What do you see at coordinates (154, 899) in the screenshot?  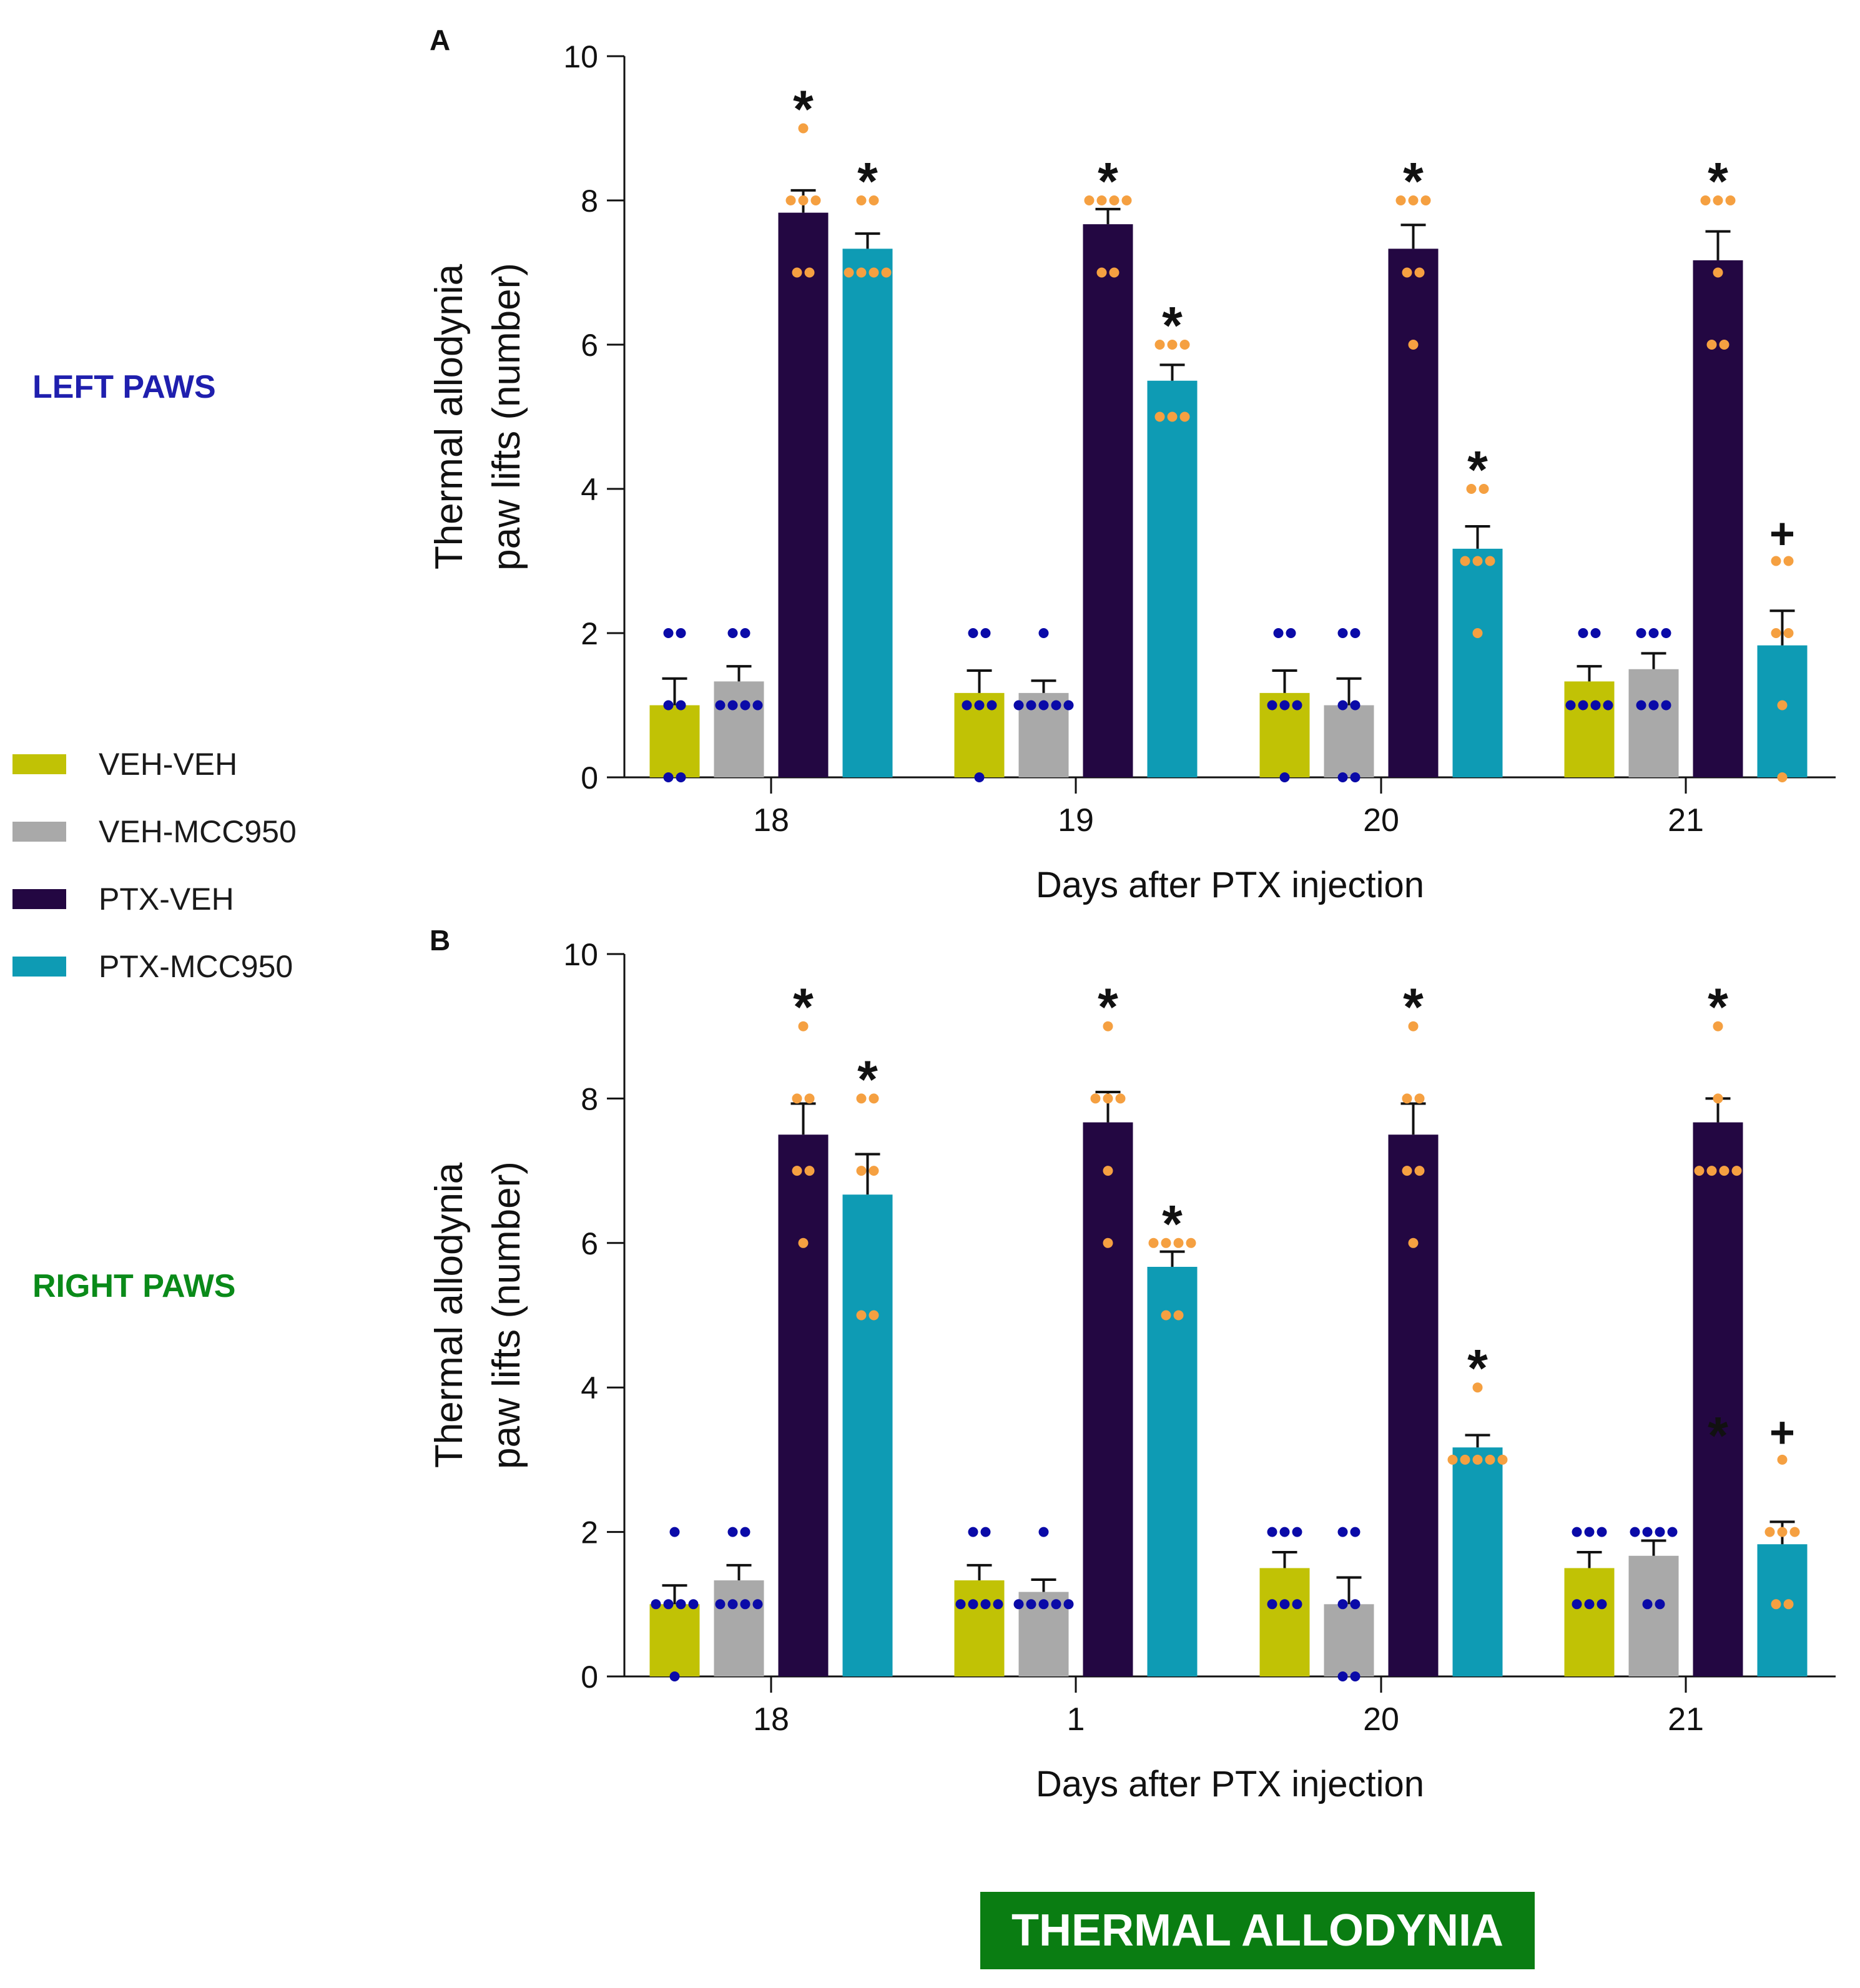 I see `legend-item-ptx-veh: PTX-VEH` at bounding box center [154, 899].